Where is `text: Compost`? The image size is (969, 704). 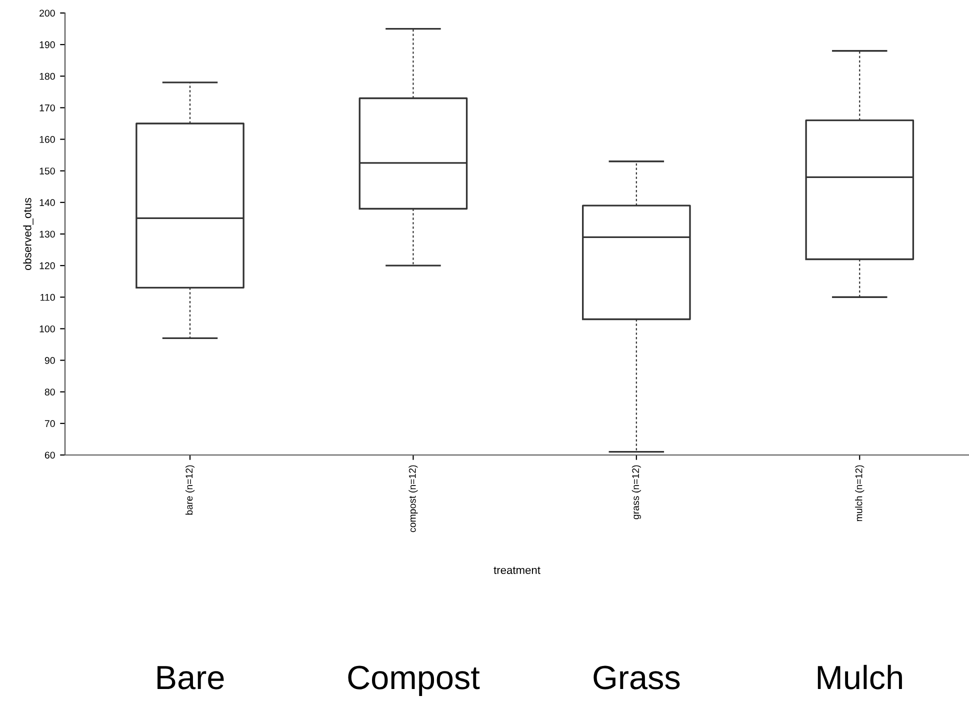 text: Compost is located at coordinates (414, 681).